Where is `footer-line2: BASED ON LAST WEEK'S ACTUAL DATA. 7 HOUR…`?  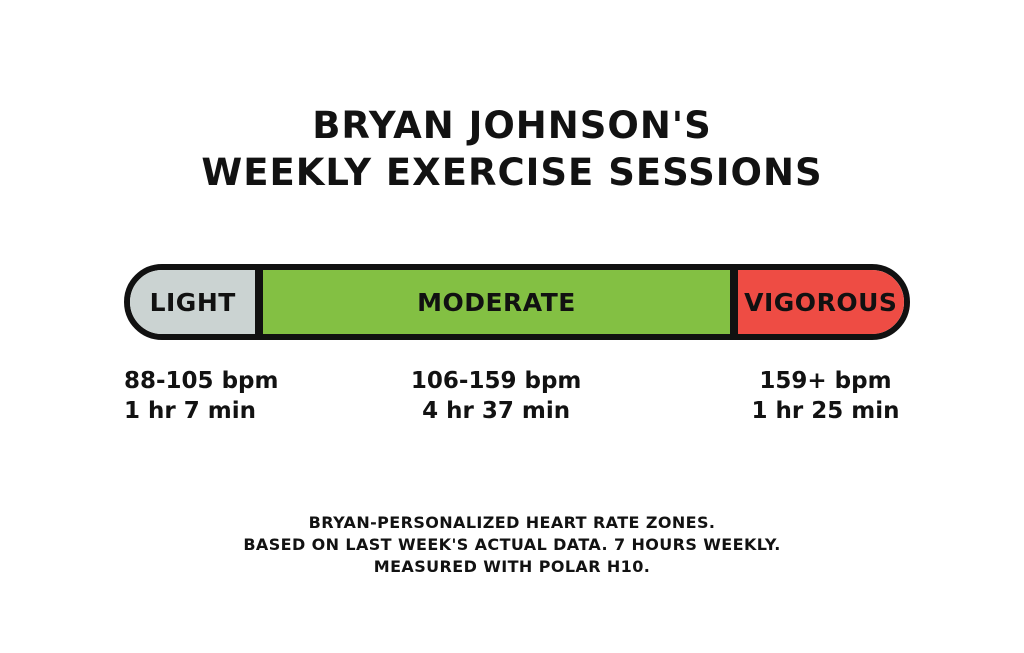
footer-line2: BASED ON LAST WEEK'S ACTUAL DATA. 7 HOUR… is located at coordinates (512, 544).